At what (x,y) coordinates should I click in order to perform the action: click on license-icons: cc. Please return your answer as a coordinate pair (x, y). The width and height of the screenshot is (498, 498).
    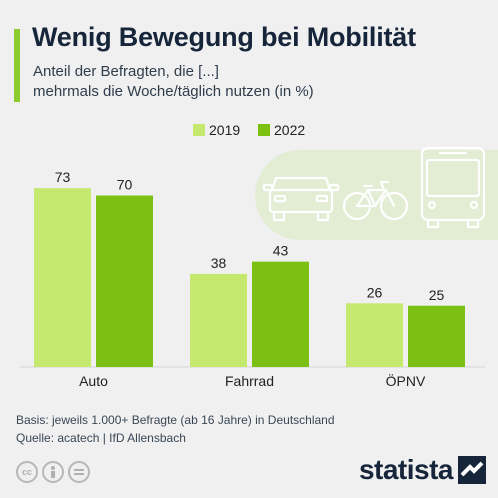
    Looking at the image, I should click on (53, 472).